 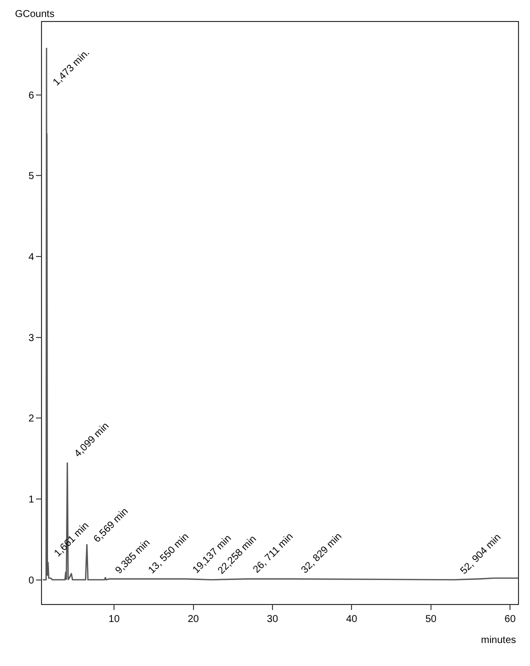 I want to click on annotation: 52, 904 min, so click(x=481, y=554).